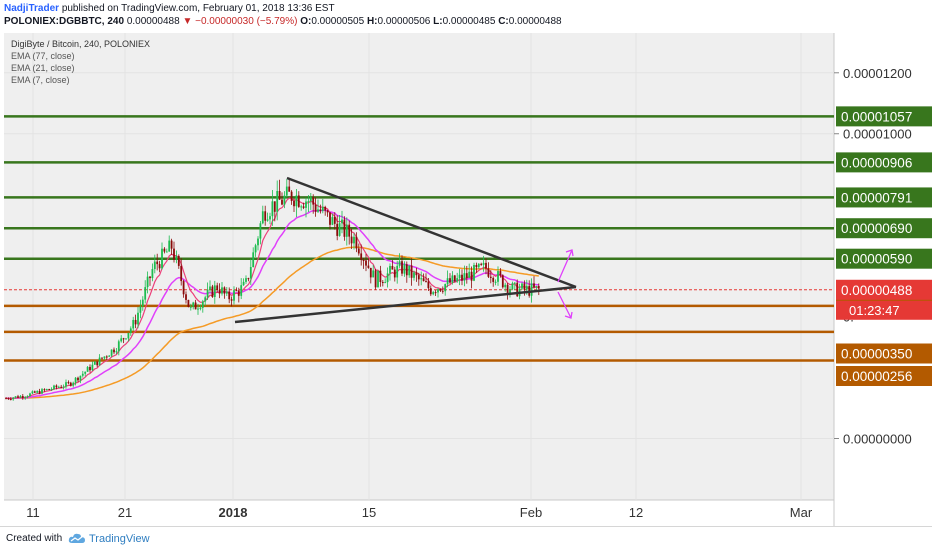  I want to click on lower-trendline, so click(405, 304).